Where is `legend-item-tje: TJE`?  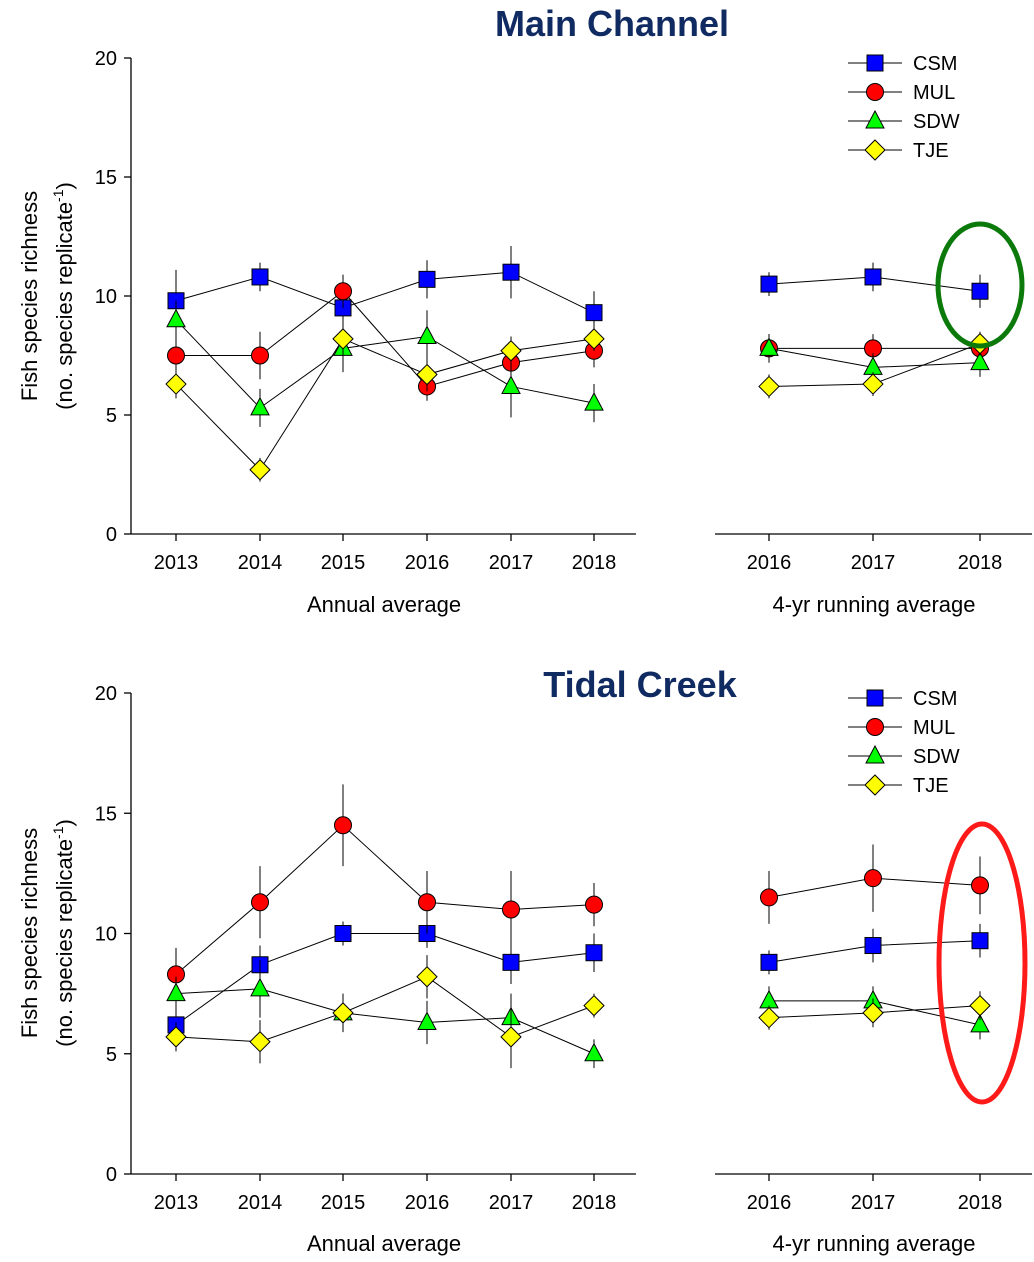
legend-item-tje: TJE is located at coordinates (898, 785).